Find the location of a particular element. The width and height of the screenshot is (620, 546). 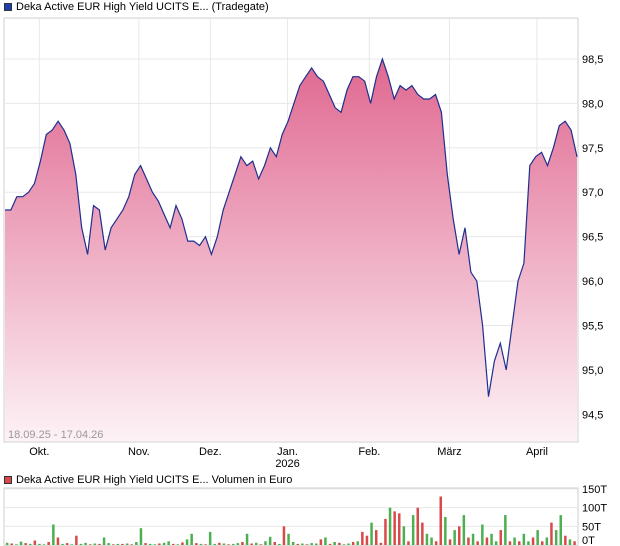

volume-legend-swatch is located at coordinates (8, 480).